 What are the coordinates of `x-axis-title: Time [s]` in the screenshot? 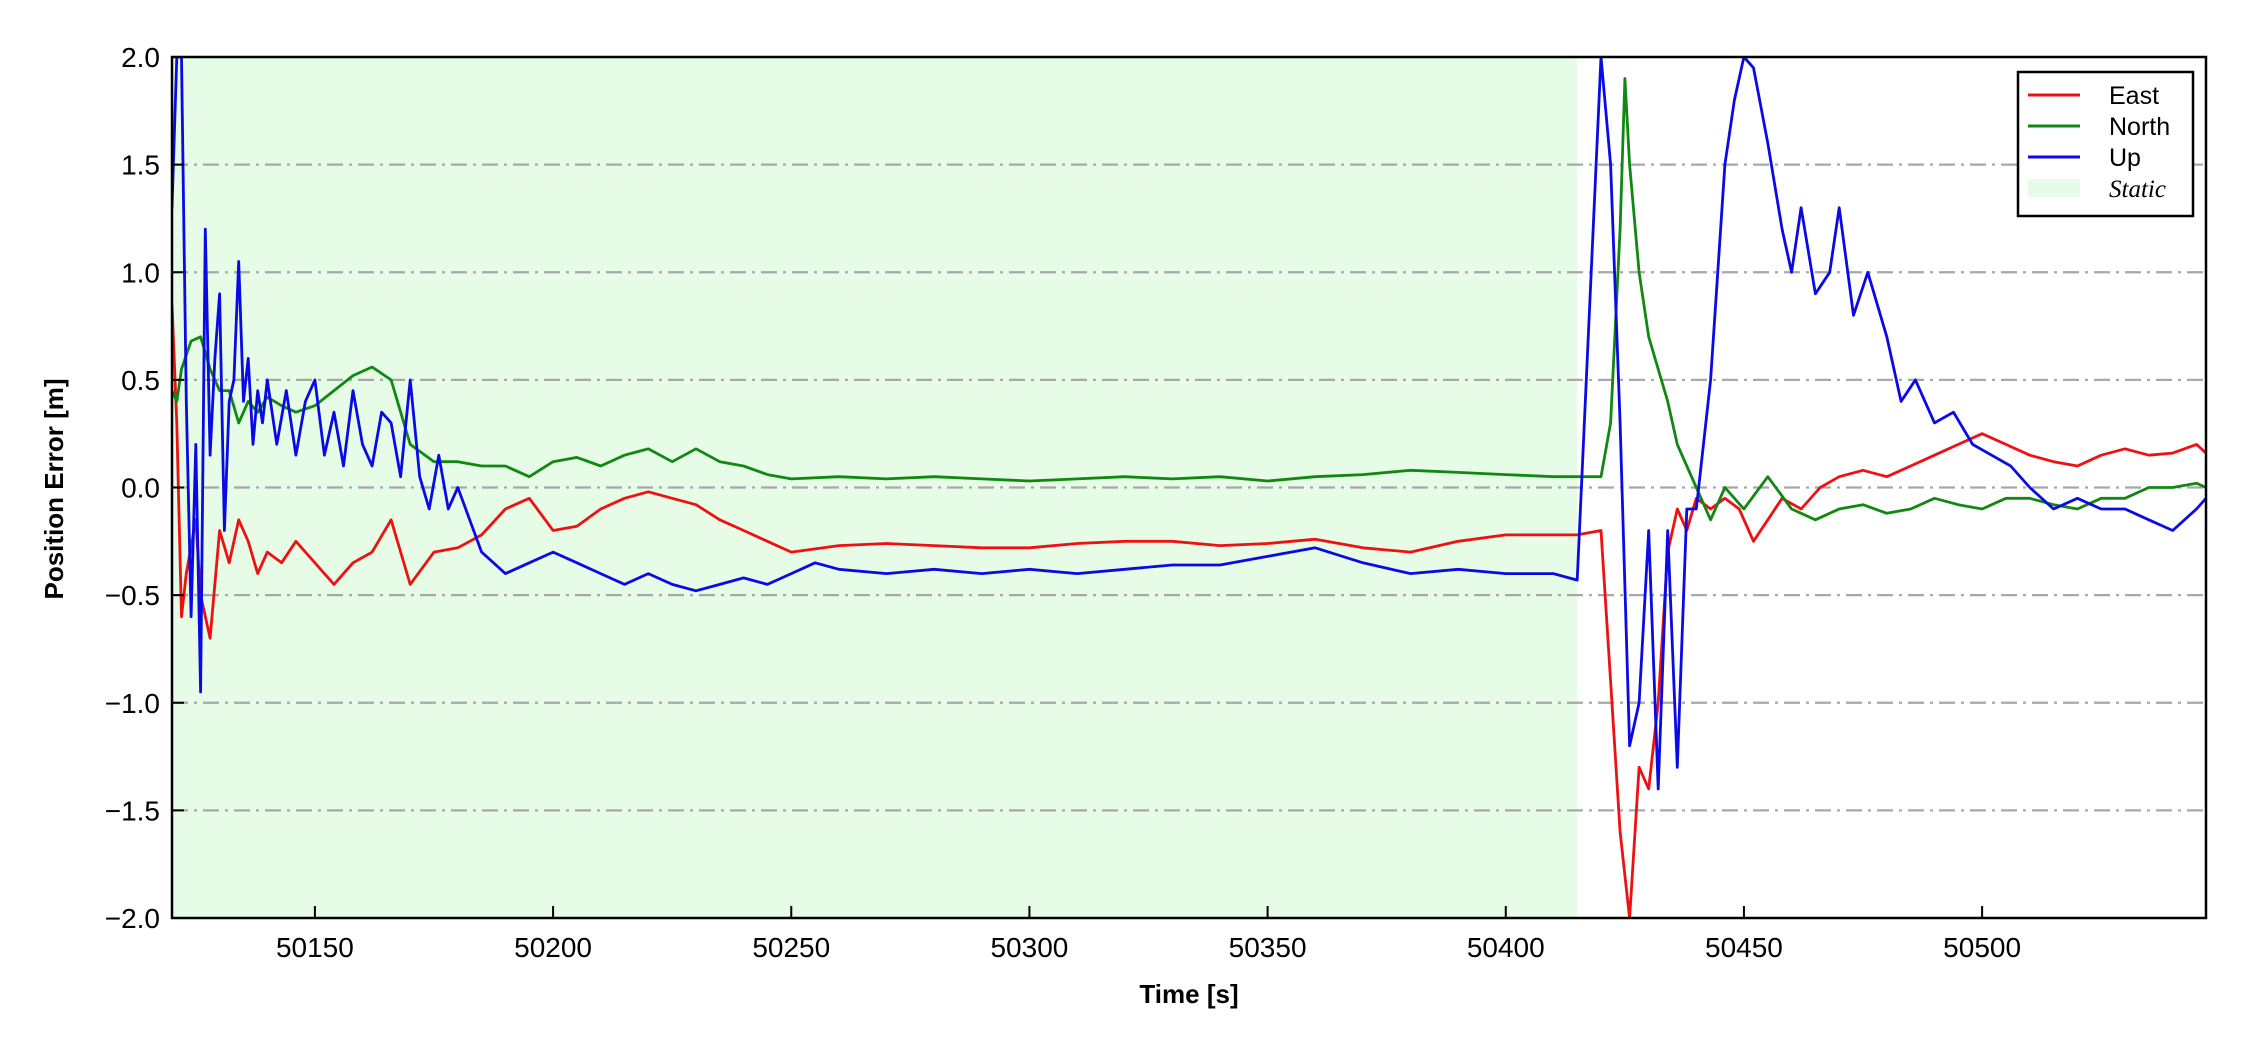 It's located at (1188, 994).